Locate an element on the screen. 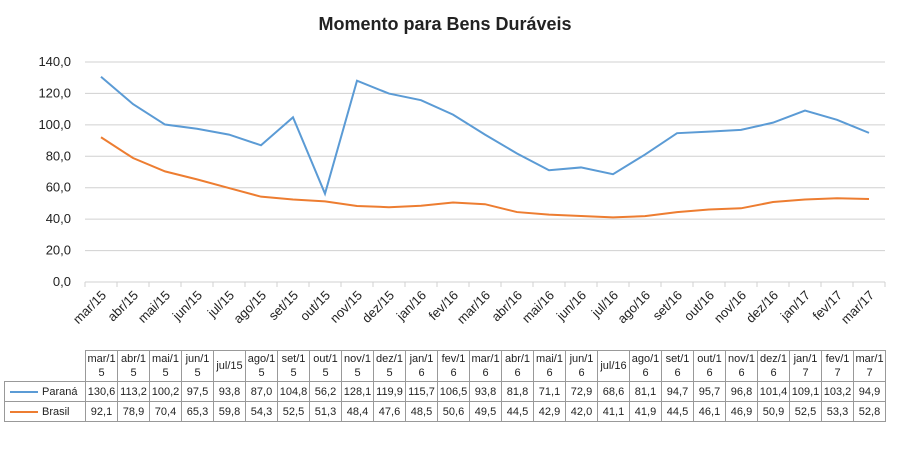 The image size is (906, 452). value-cell: 92,1 is located at coordinates (101, 411).